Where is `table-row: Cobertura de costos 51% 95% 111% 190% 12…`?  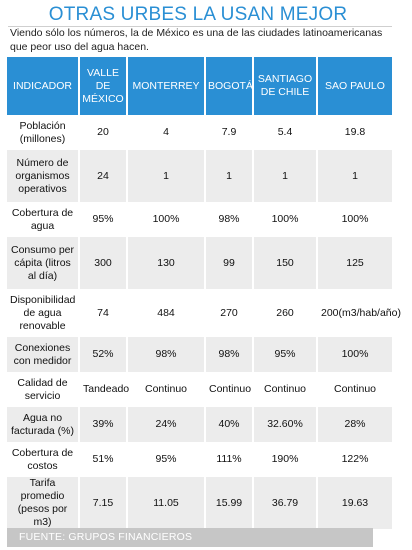
table-row: Cobertura de costos 51% 95% 111% 190% 12… is located at coordinates (199, 459).